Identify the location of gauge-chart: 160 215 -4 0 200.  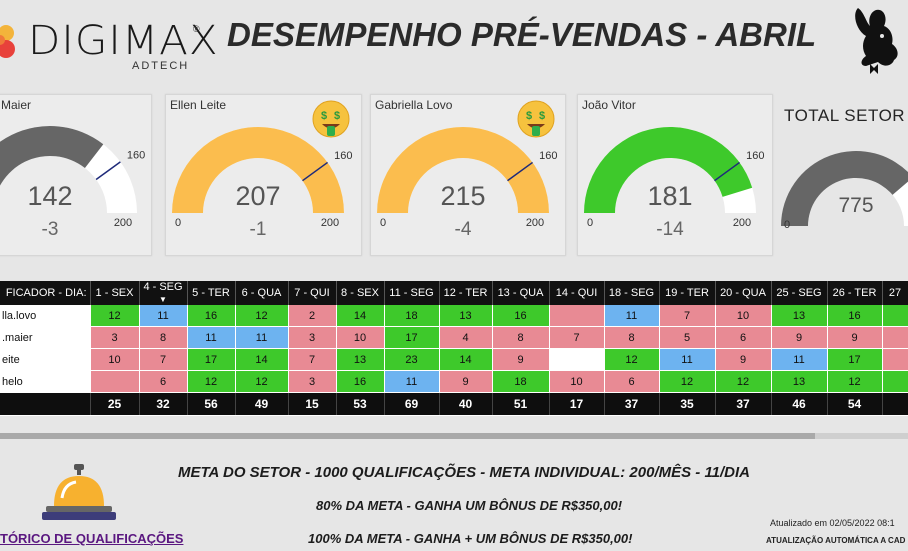
(467, 183).